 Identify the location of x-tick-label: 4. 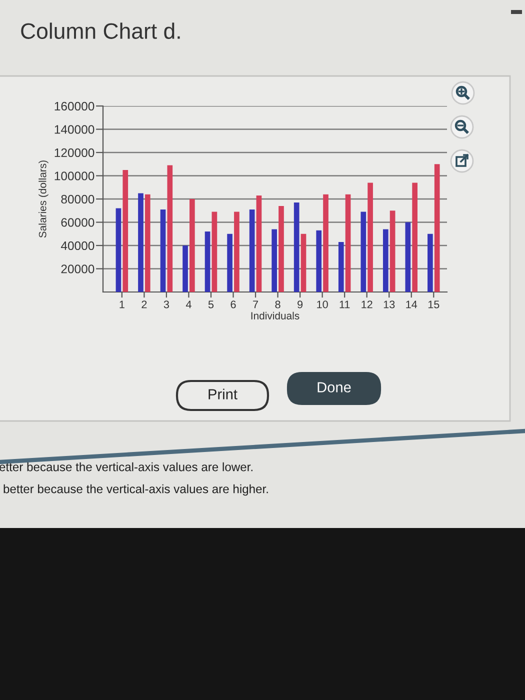
(189, 304).